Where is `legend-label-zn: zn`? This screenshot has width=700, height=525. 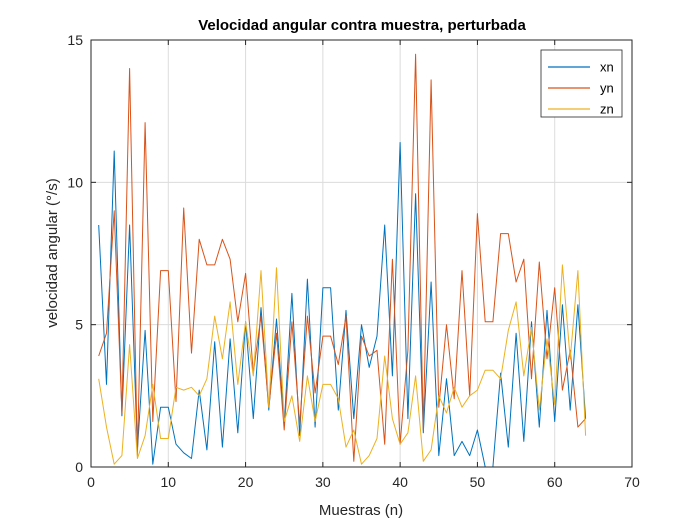
legend-label-zn: zn is located at coordinates (607, 109).